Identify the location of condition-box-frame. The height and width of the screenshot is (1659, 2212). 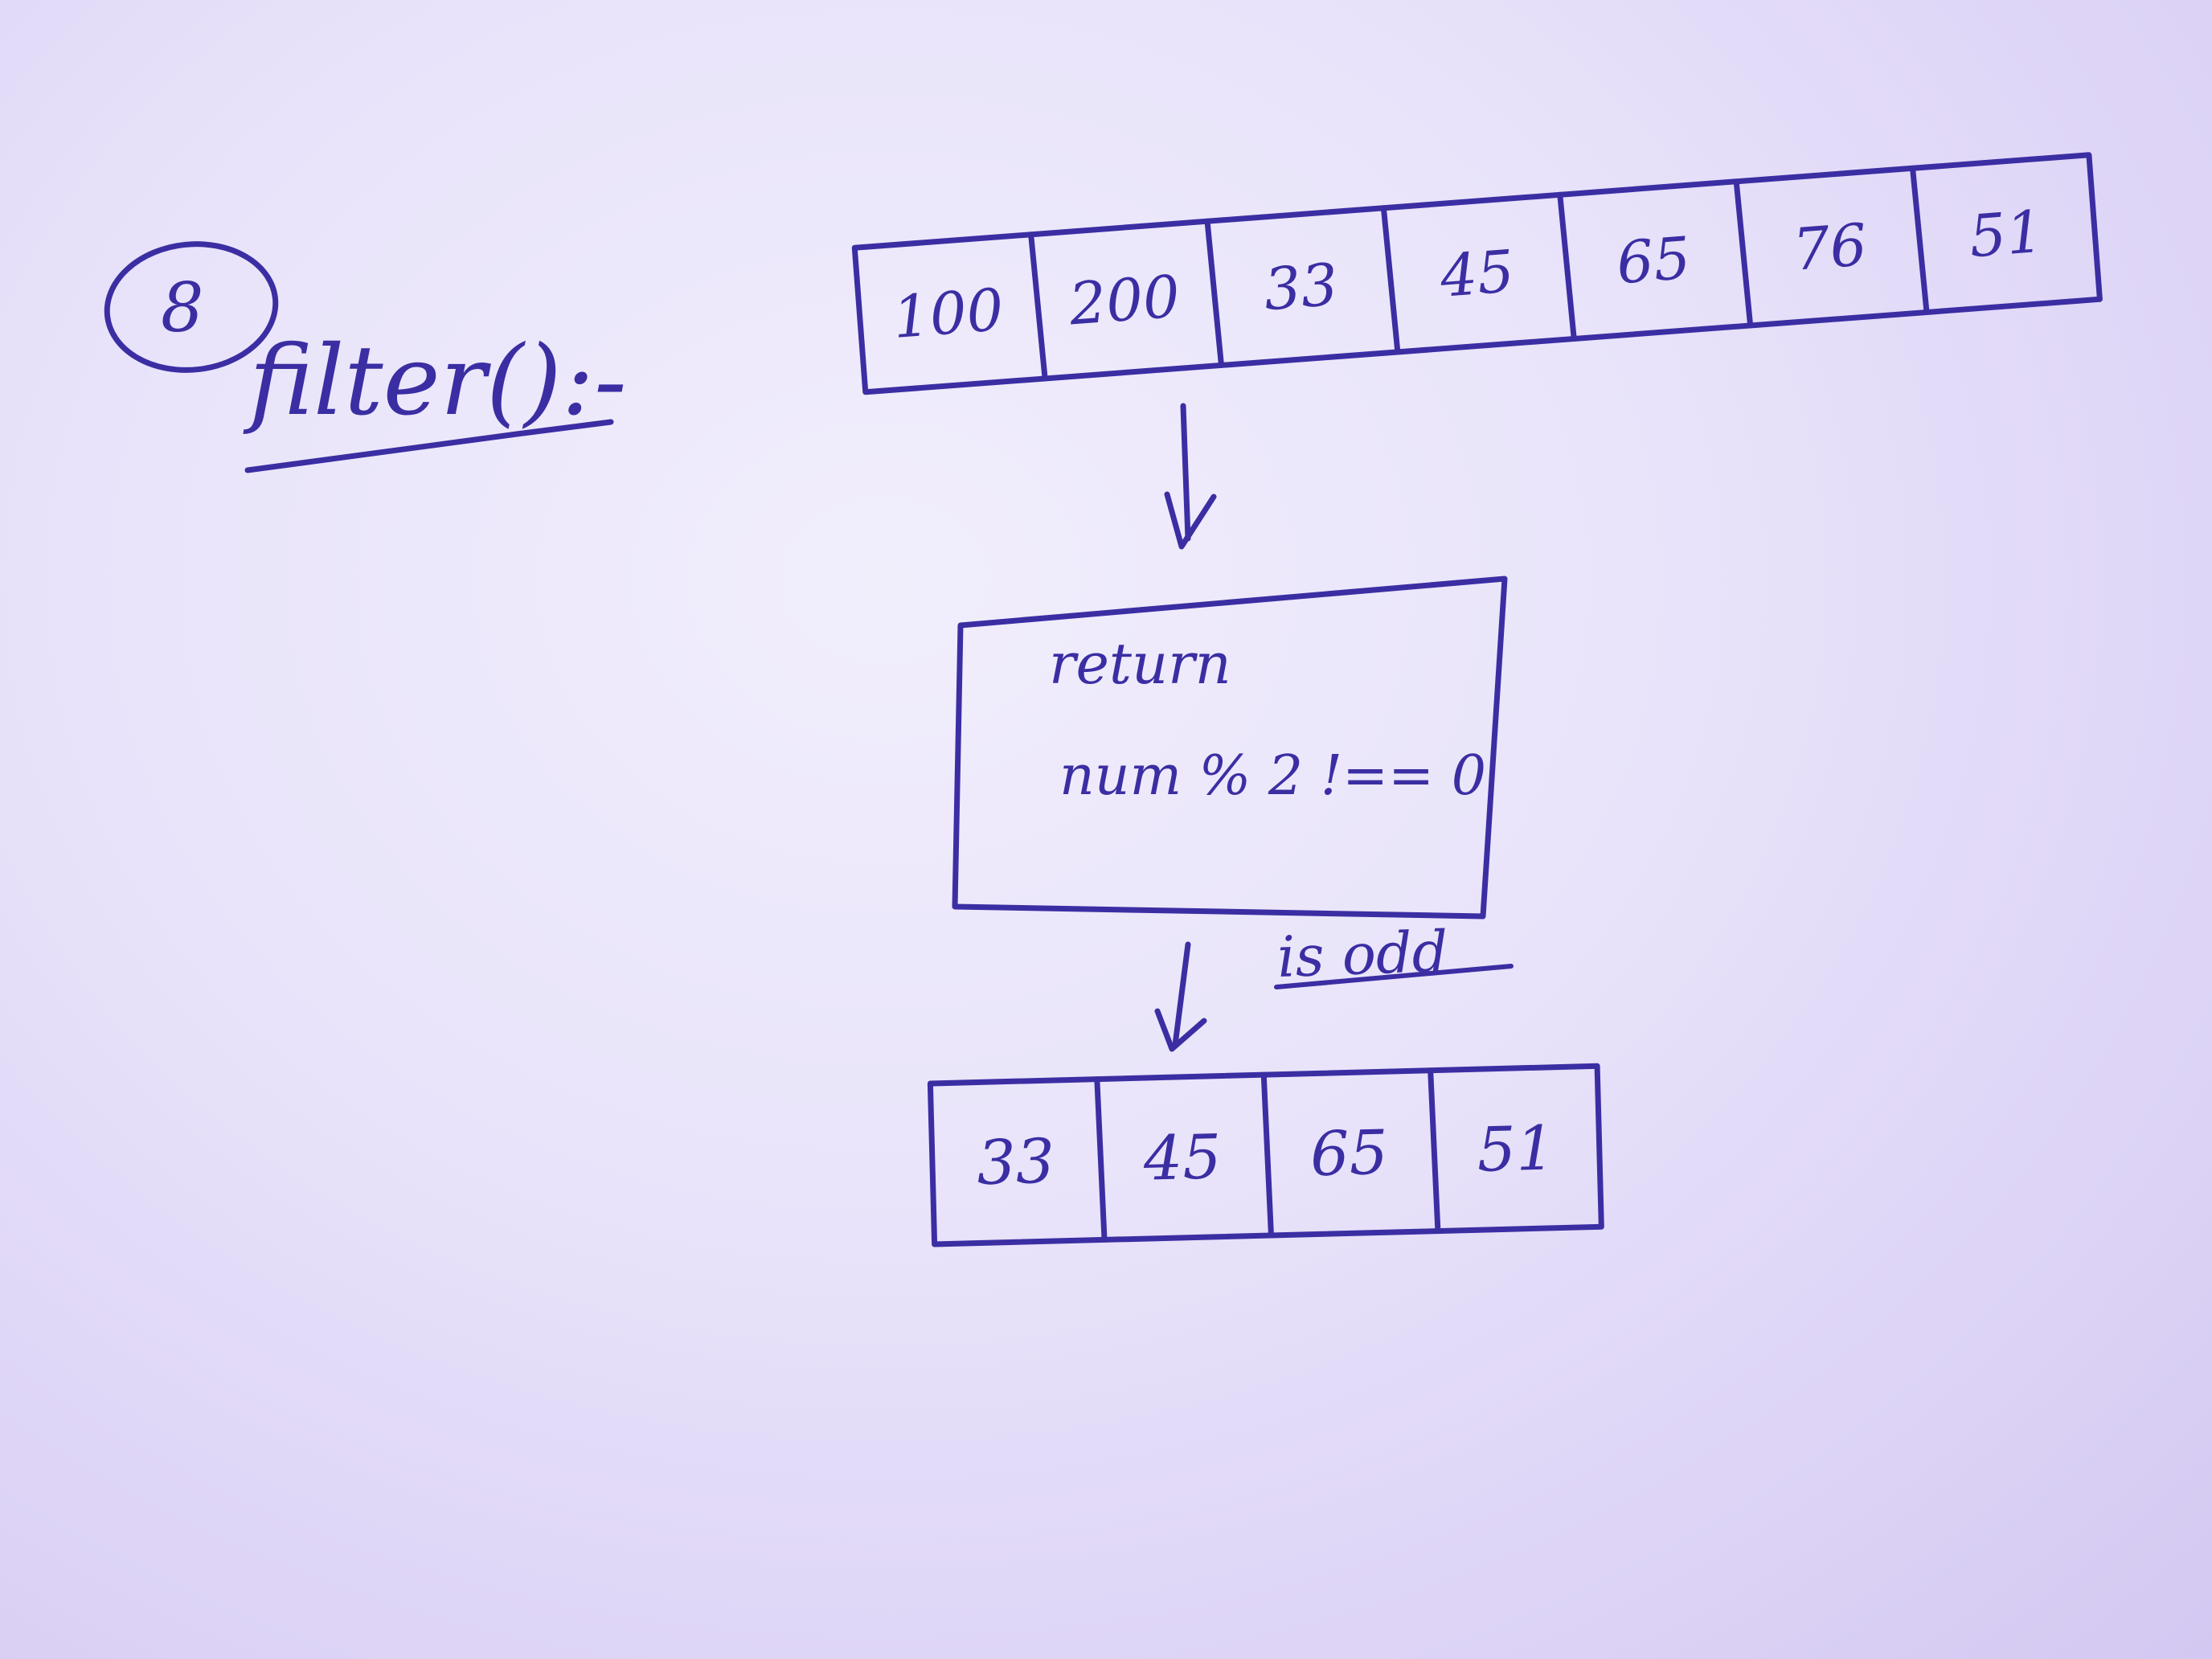
(1230, 748).